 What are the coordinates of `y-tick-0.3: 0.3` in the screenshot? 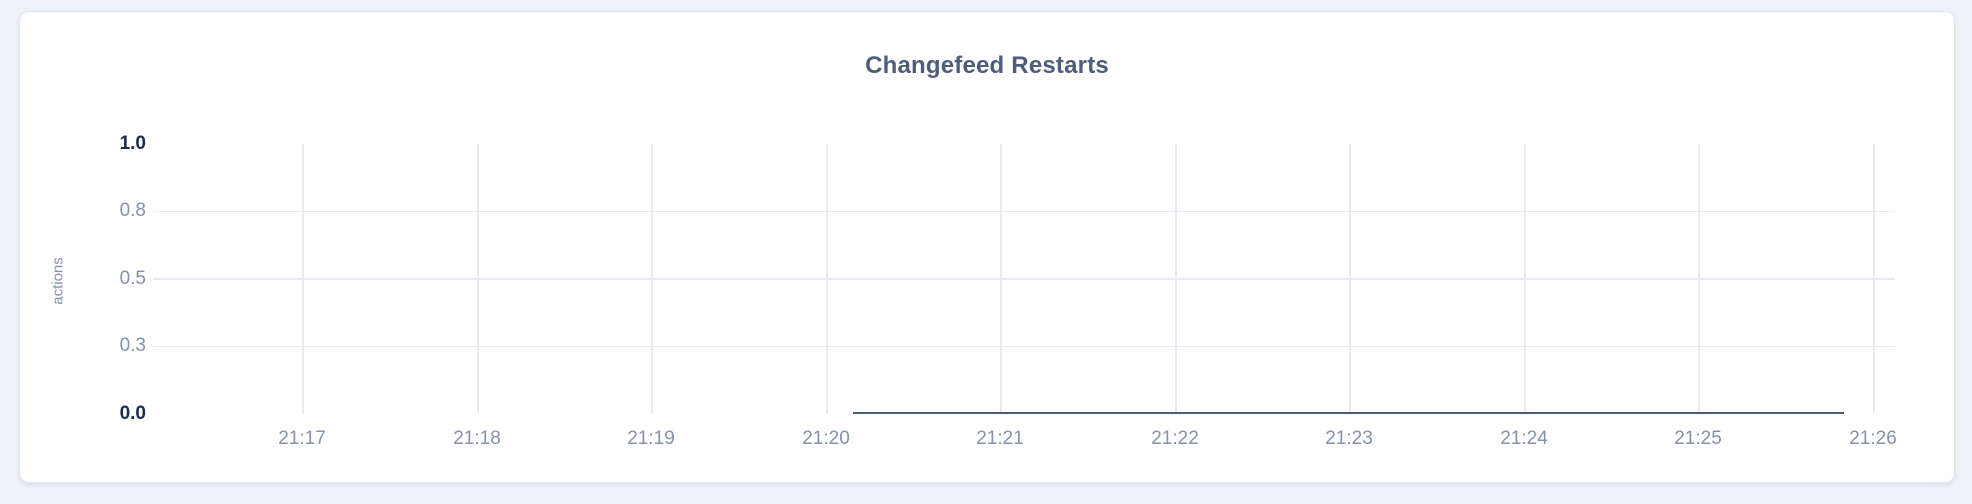 It's located at (132, 345).